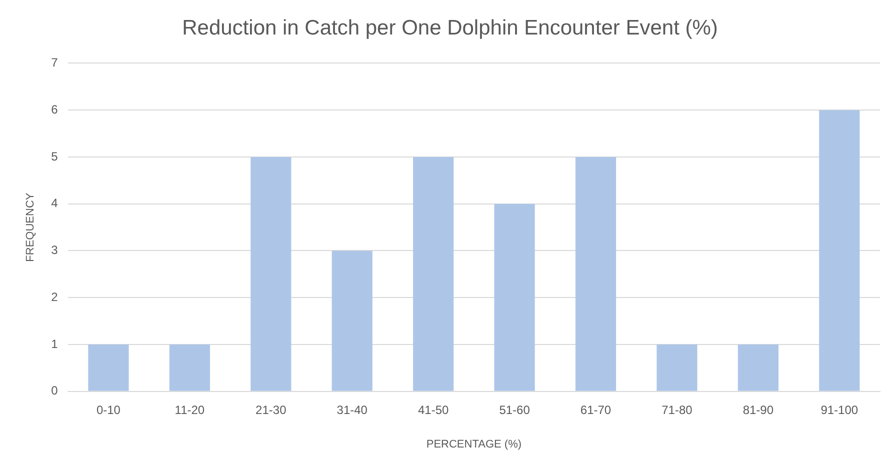 The width and height of the screenshot is (896, 461). What do you see at coordinates (839, 409) in the screenshot?
I see `x-tick-label: 91-100` at bounding box center [839, 409].